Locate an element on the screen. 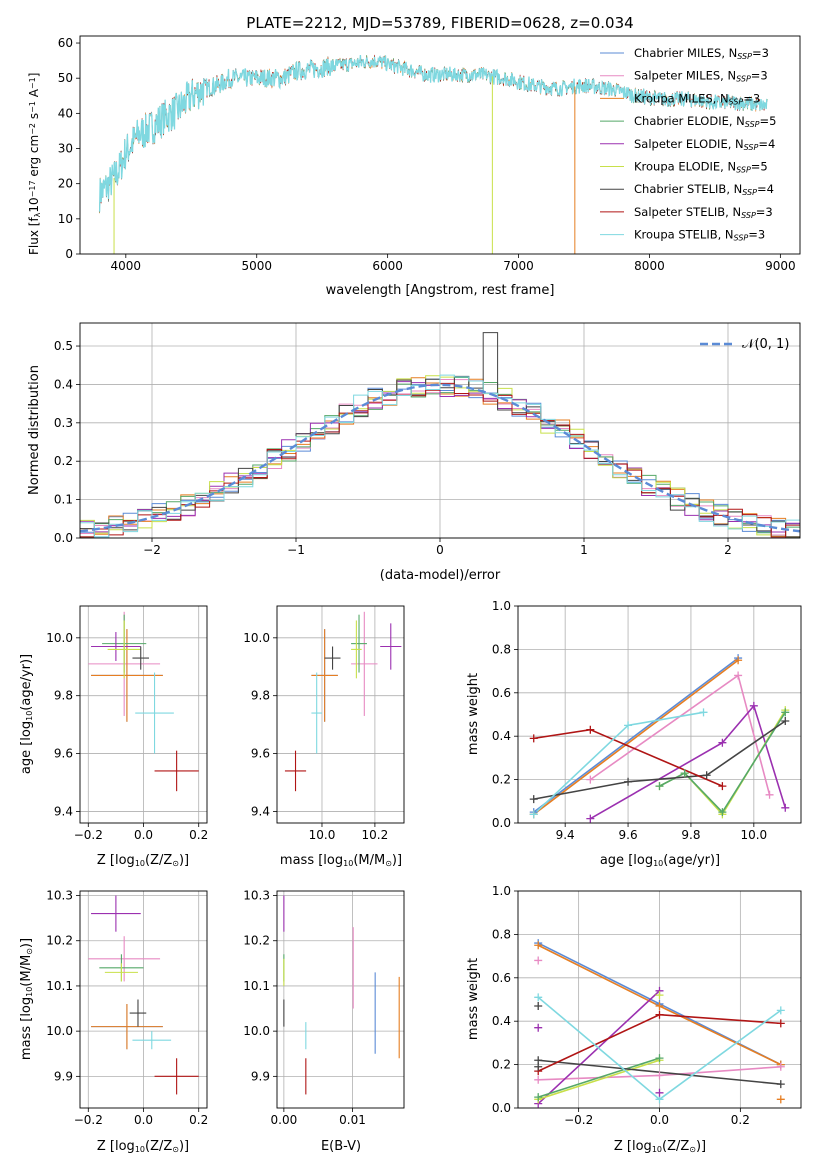 The image size is (819, 1170). y-tick-label: 0.3 is located at coordinates (63, 423).